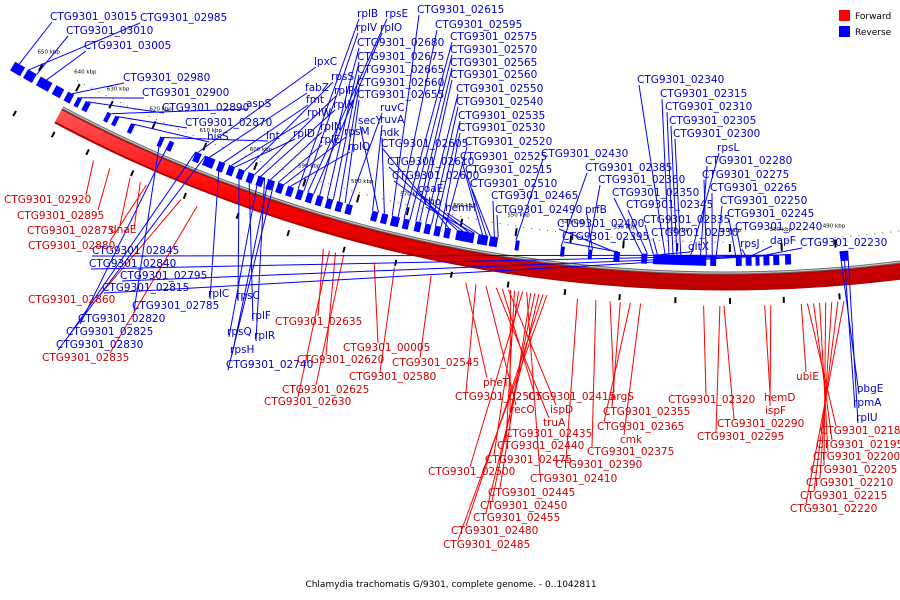  What do you see at coordinates (516, 518) in the screenshot?
I see `gene-label: CTG9301_02455` at bounding box center [516, 518].